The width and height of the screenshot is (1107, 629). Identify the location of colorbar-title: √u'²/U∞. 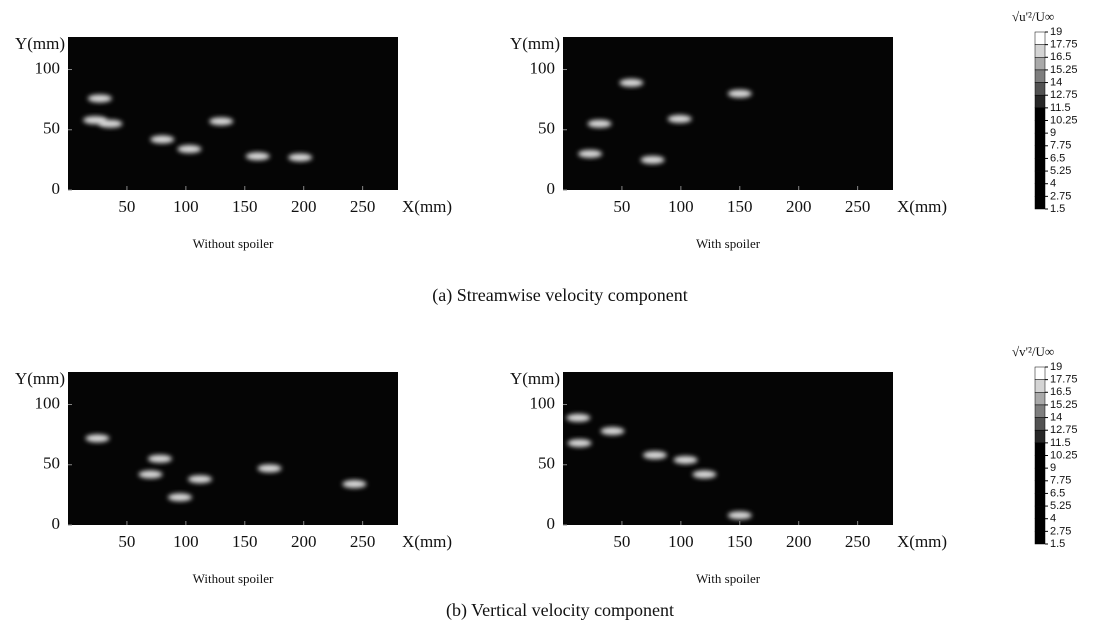
(1033, 16).